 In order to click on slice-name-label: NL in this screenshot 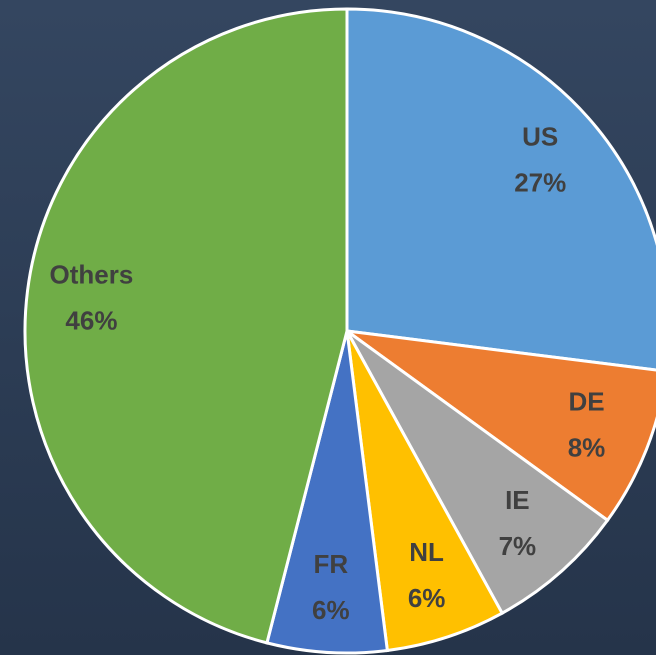, I will do `click(426, 552)`.